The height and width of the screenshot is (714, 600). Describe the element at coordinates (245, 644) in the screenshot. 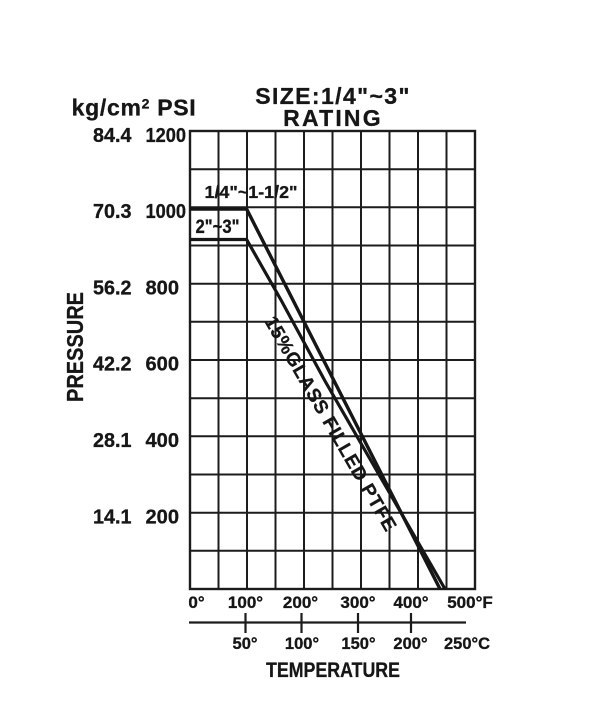

I see `svg-text: 50°` at that location.